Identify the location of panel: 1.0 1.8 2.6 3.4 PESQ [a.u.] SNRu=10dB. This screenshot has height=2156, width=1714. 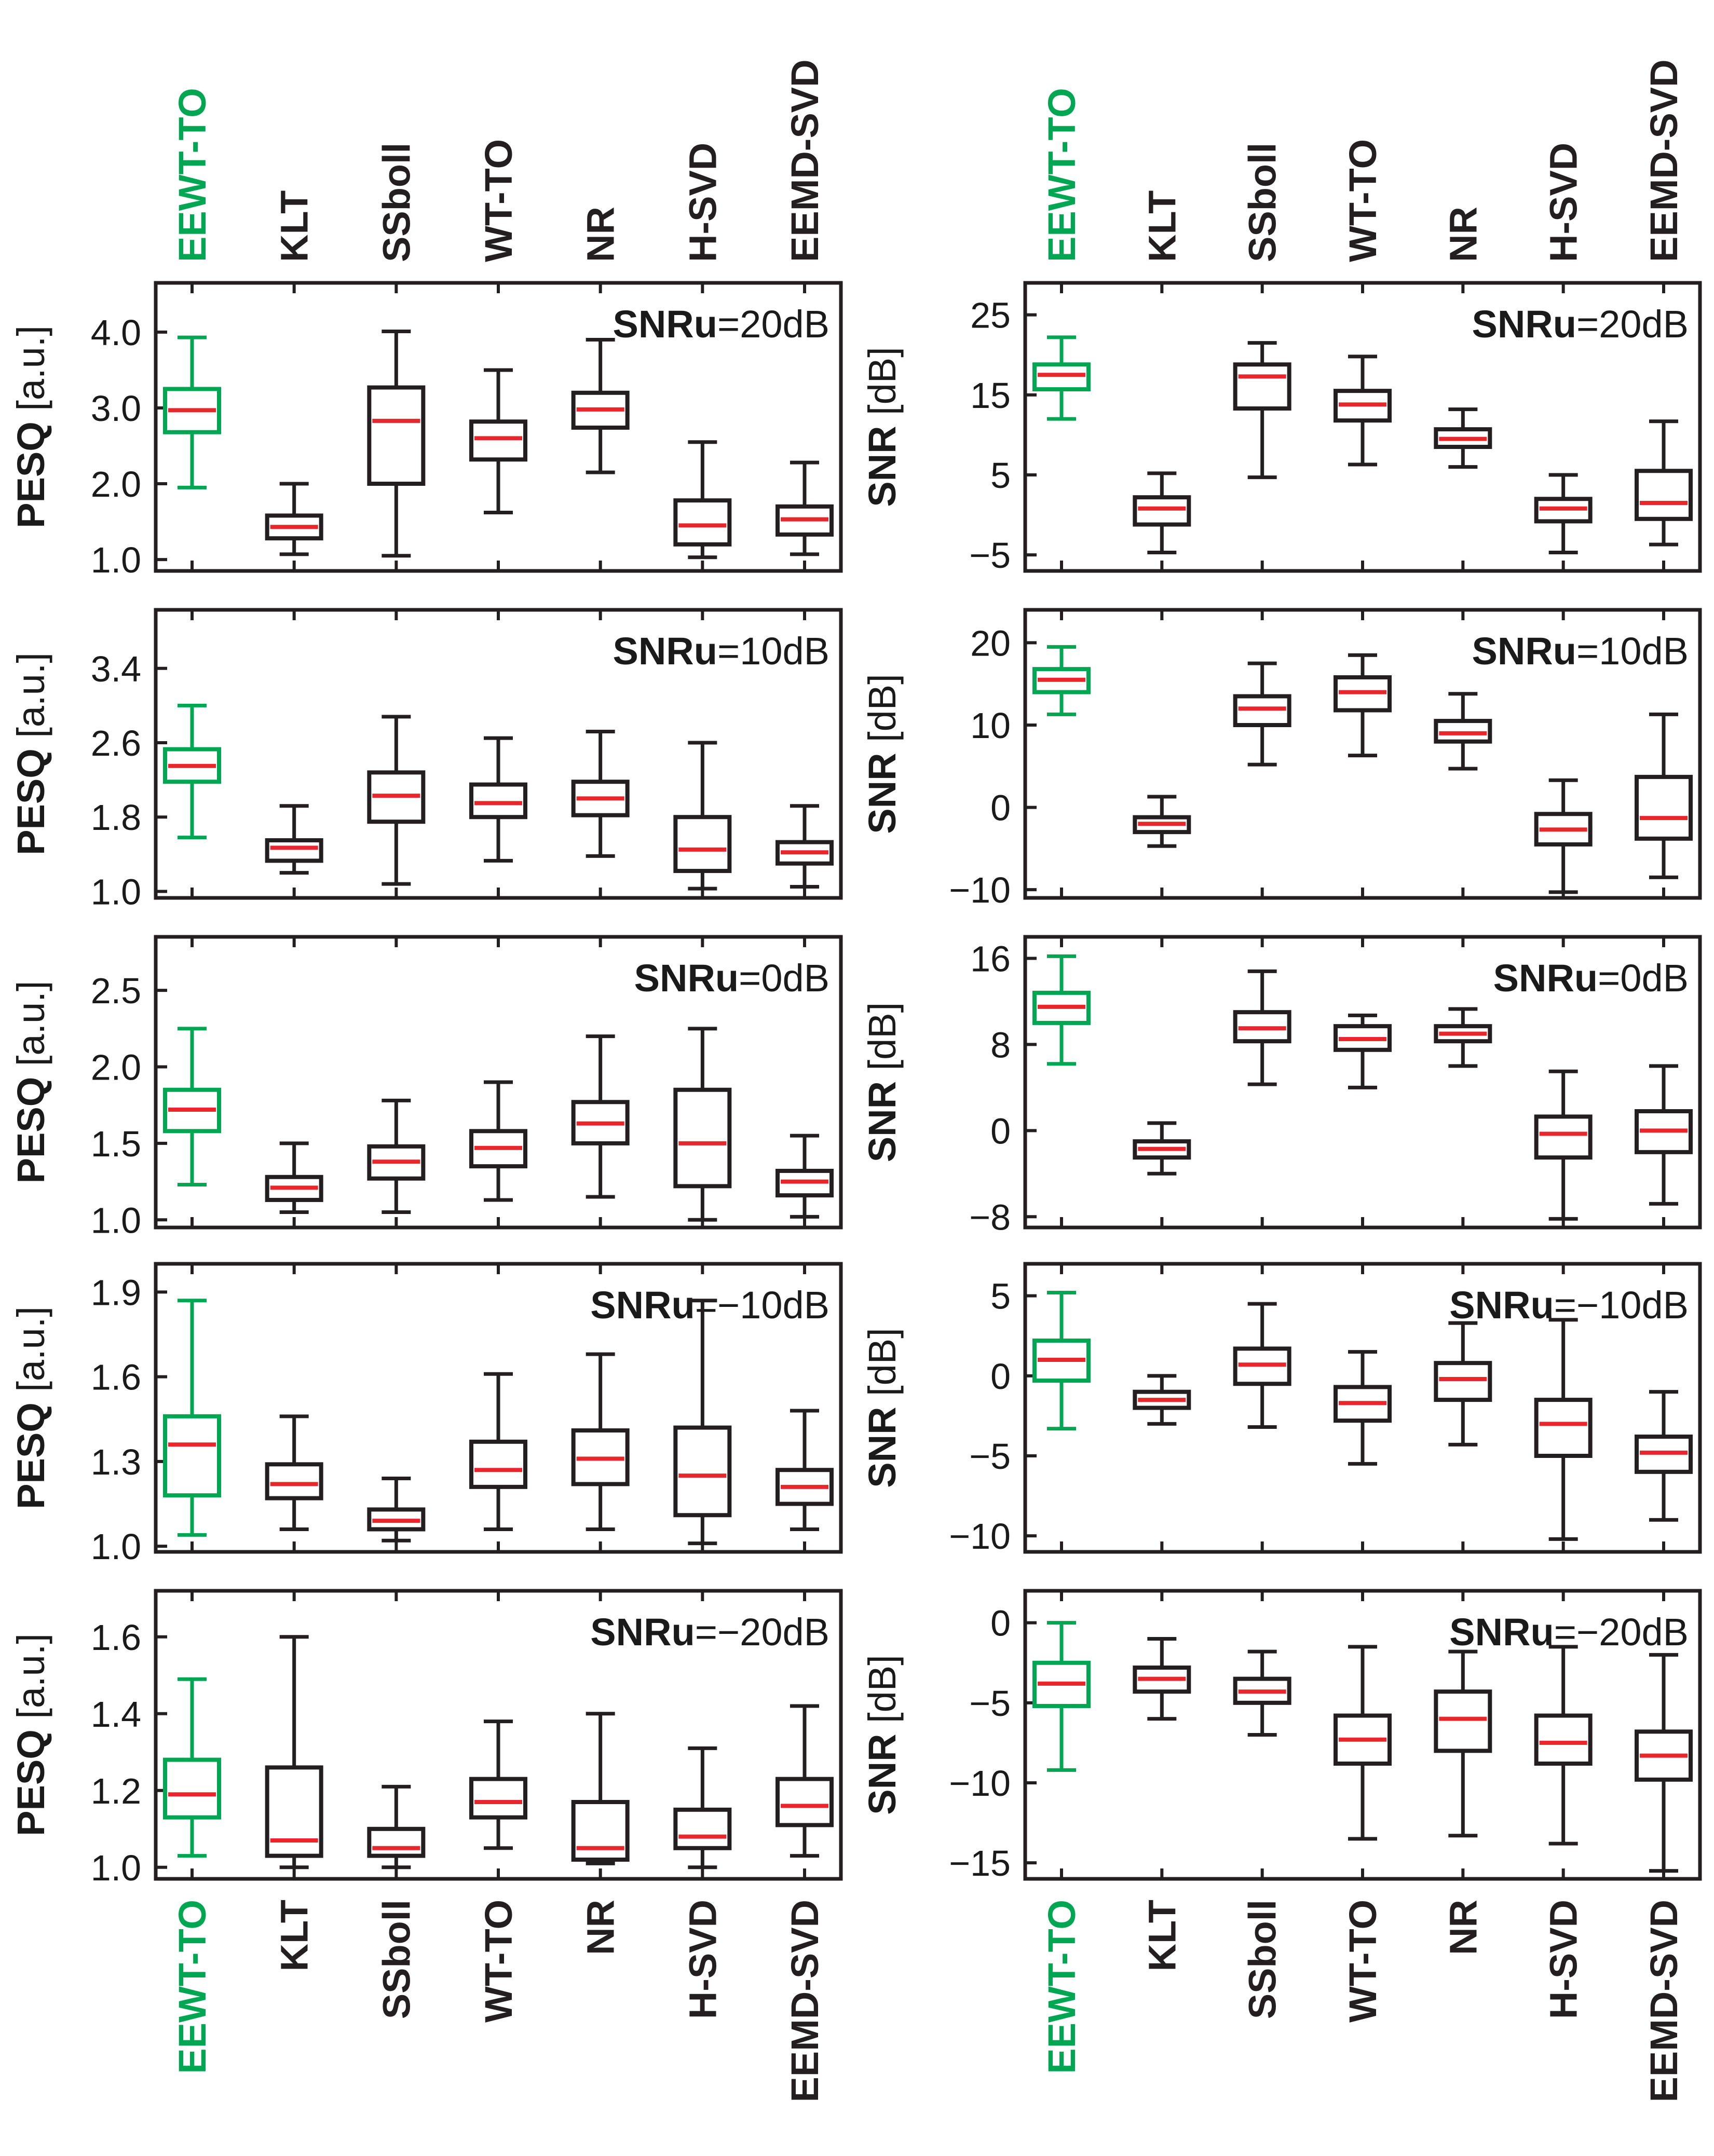
(426, 760).